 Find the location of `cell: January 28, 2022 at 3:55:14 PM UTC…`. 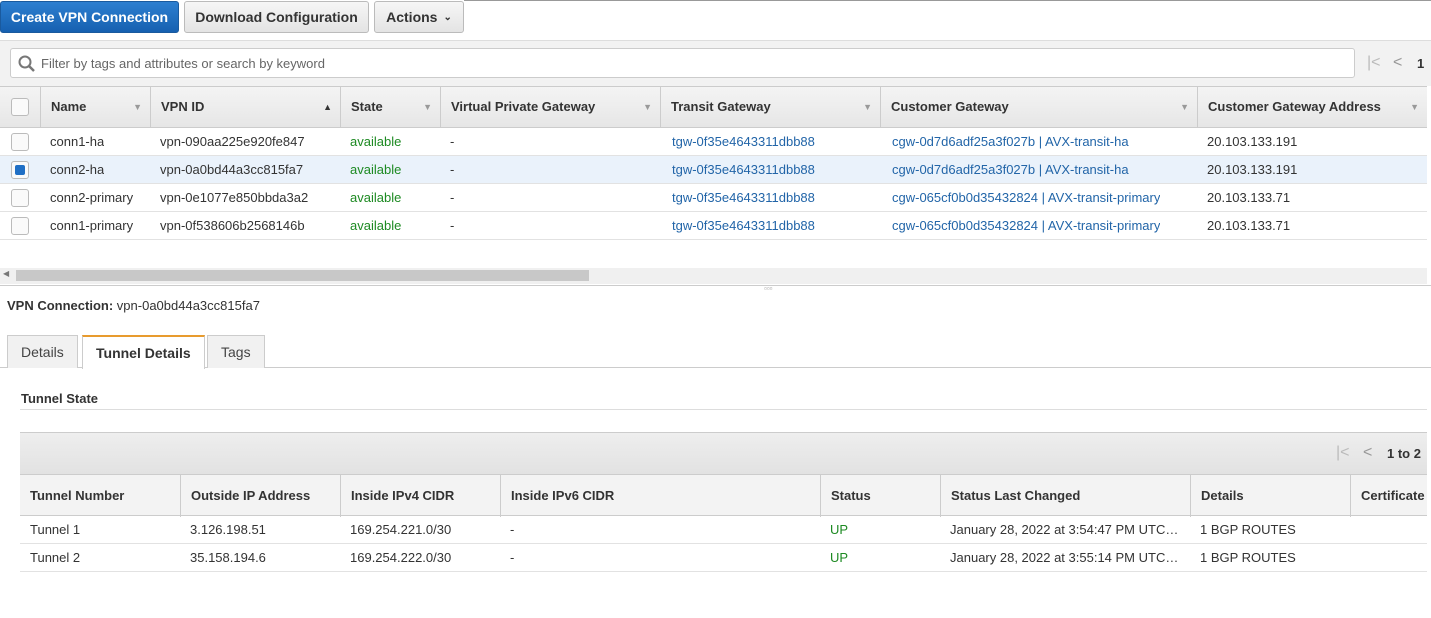

cell: January 28, 2022 at 3:55:14 PM UTC… is located at coordinates (1064, 557).